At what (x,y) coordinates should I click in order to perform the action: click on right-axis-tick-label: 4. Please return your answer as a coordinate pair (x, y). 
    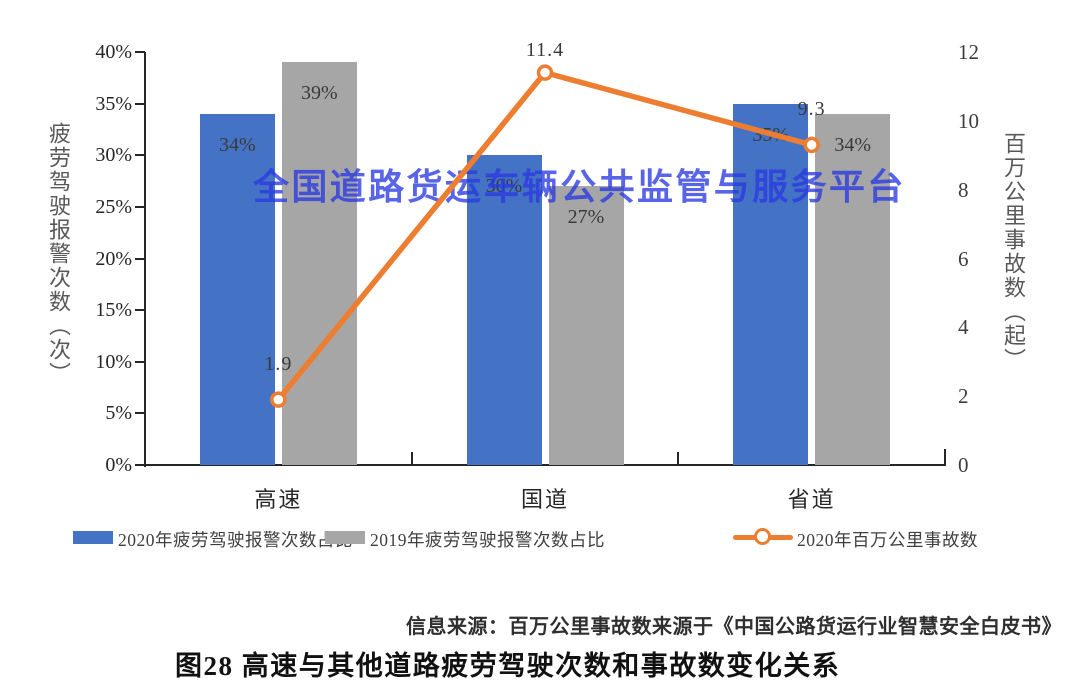
    Looking at the image, I should click on (963, 327).